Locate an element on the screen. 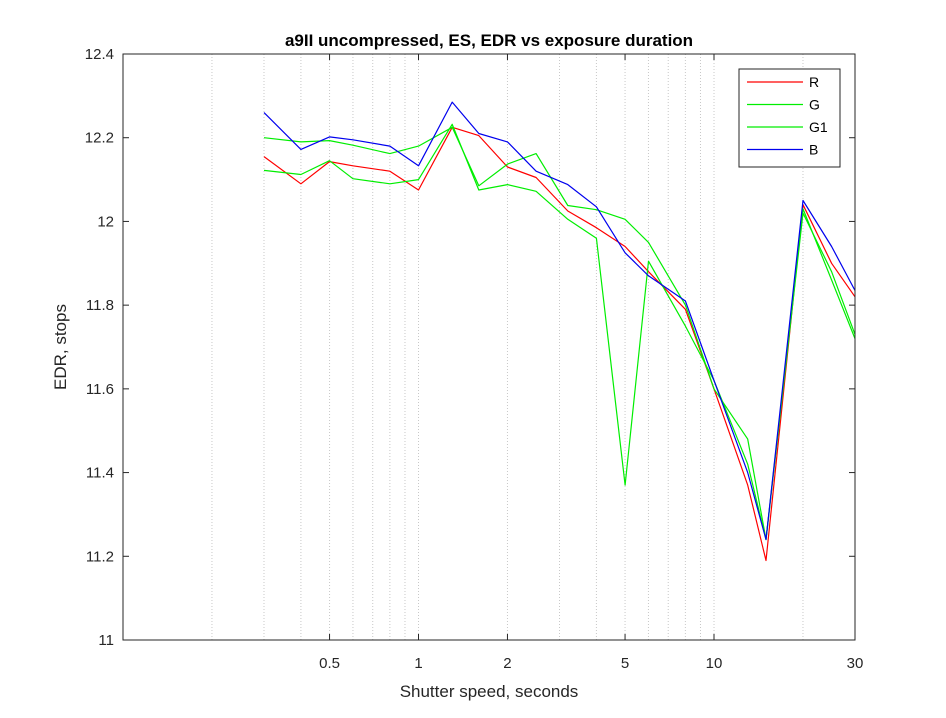  legend-label-g1: G1 is located at coordinates (818, 127).